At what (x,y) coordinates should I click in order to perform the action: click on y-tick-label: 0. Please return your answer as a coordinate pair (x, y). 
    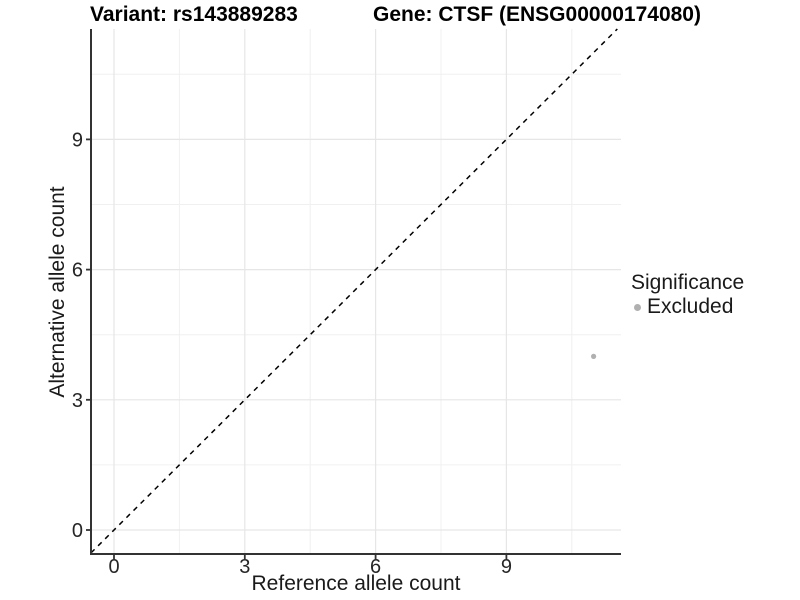
    Looking at the image, I should click on (77, 531).